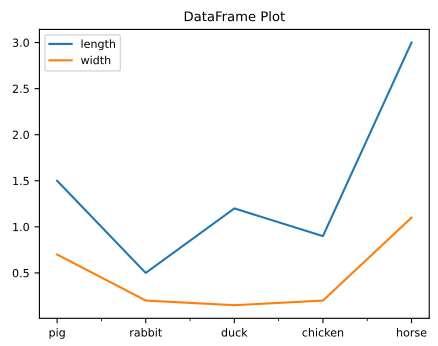 This screenshot has height=346, width=438. Describe the element at coordinates (21, 181) in the screenshot. I see `y-tick-label: 1.5` at that location.